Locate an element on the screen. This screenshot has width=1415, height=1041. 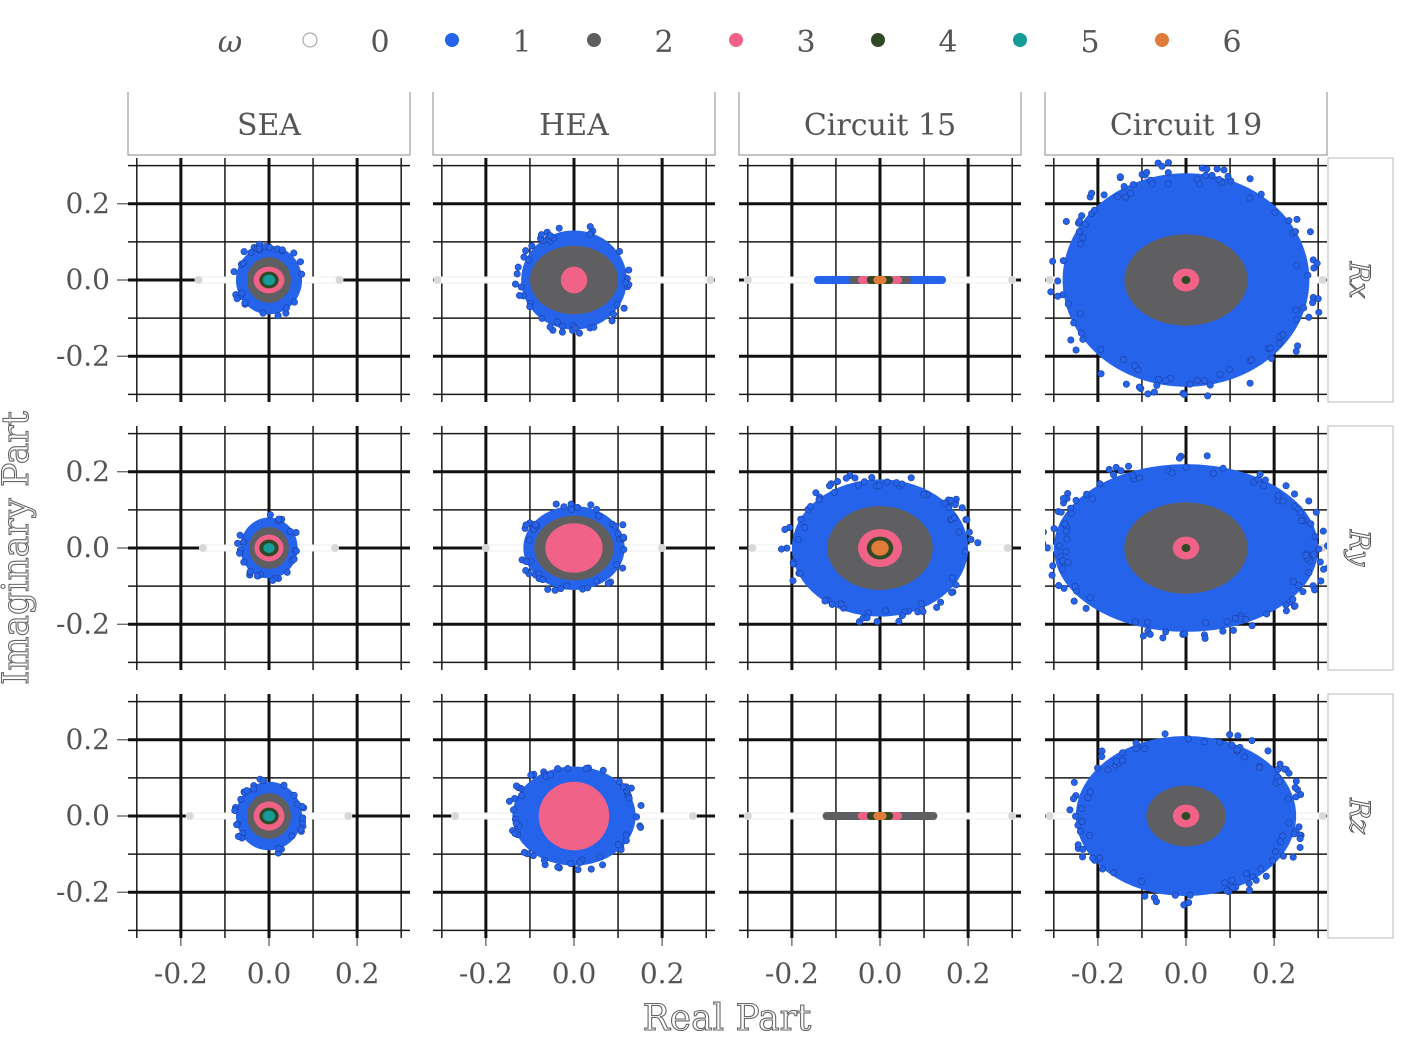
legend: ω 0 1 2 3 4 5 6 is located at coordinates (730, 42).